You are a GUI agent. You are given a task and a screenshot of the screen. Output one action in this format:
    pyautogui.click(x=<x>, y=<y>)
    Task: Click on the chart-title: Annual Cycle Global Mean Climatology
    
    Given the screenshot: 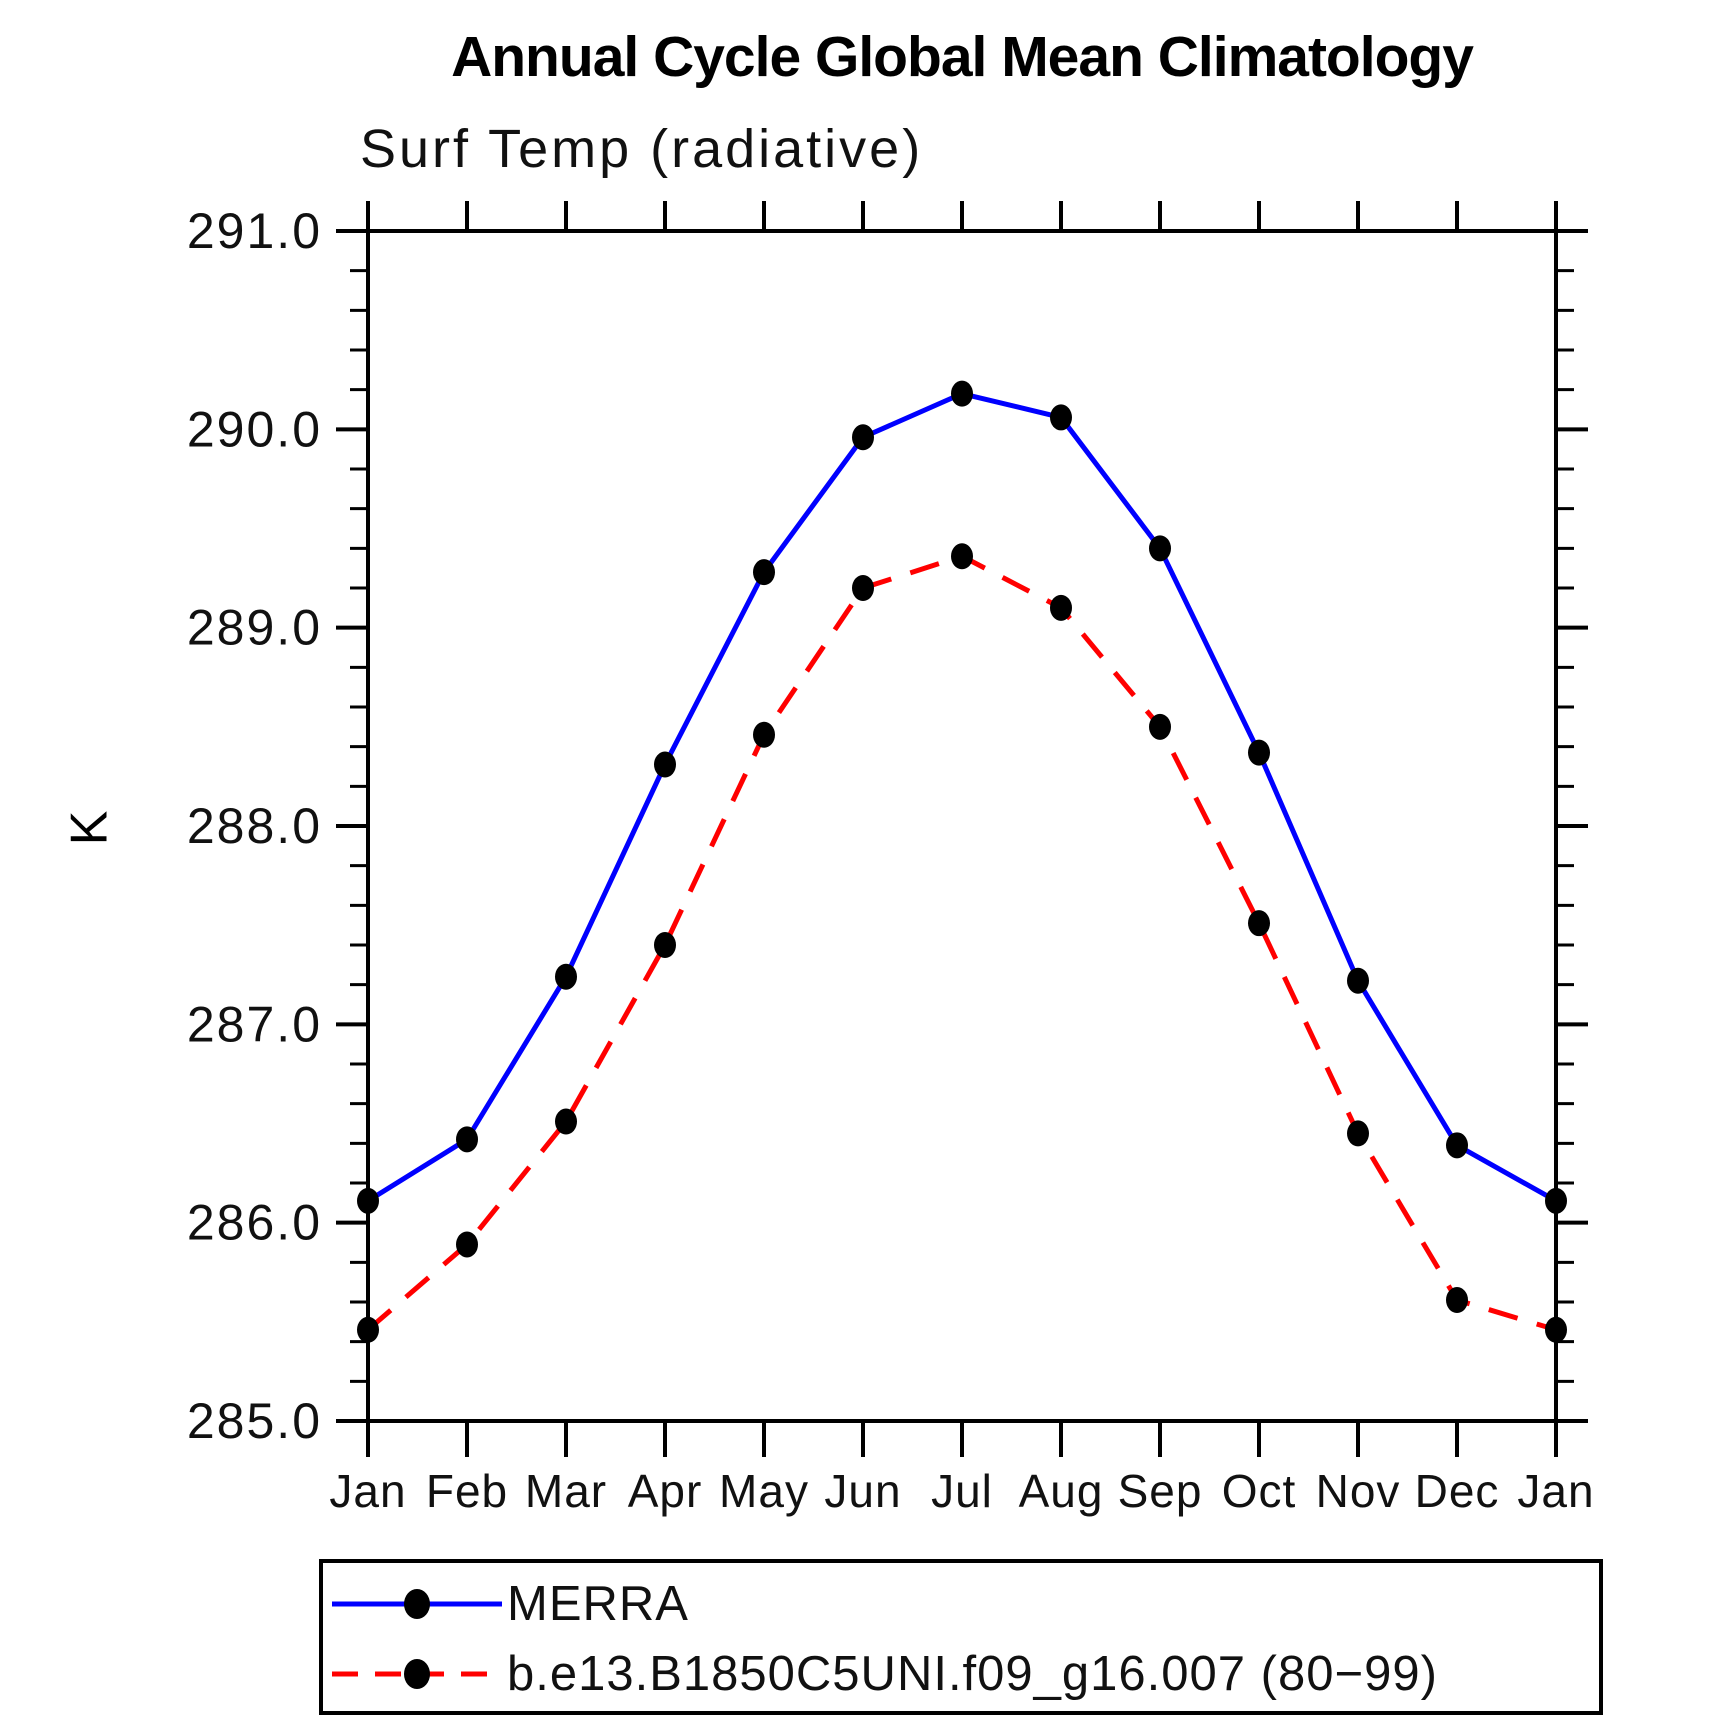 What is the action you would take?
    pyautogui.click(x=962, y=57)
    